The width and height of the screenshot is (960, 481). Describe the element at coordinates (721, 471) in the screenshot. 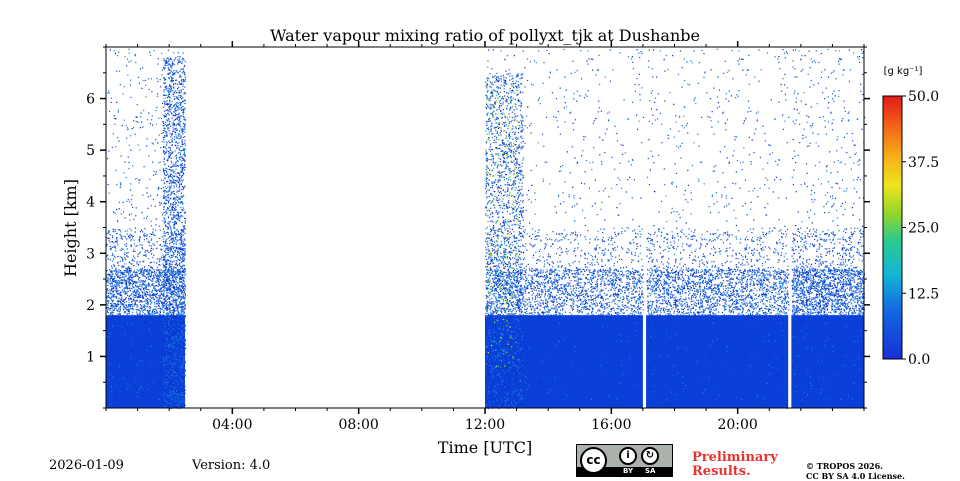

I see `preliminary-line2: Results.` at that location.